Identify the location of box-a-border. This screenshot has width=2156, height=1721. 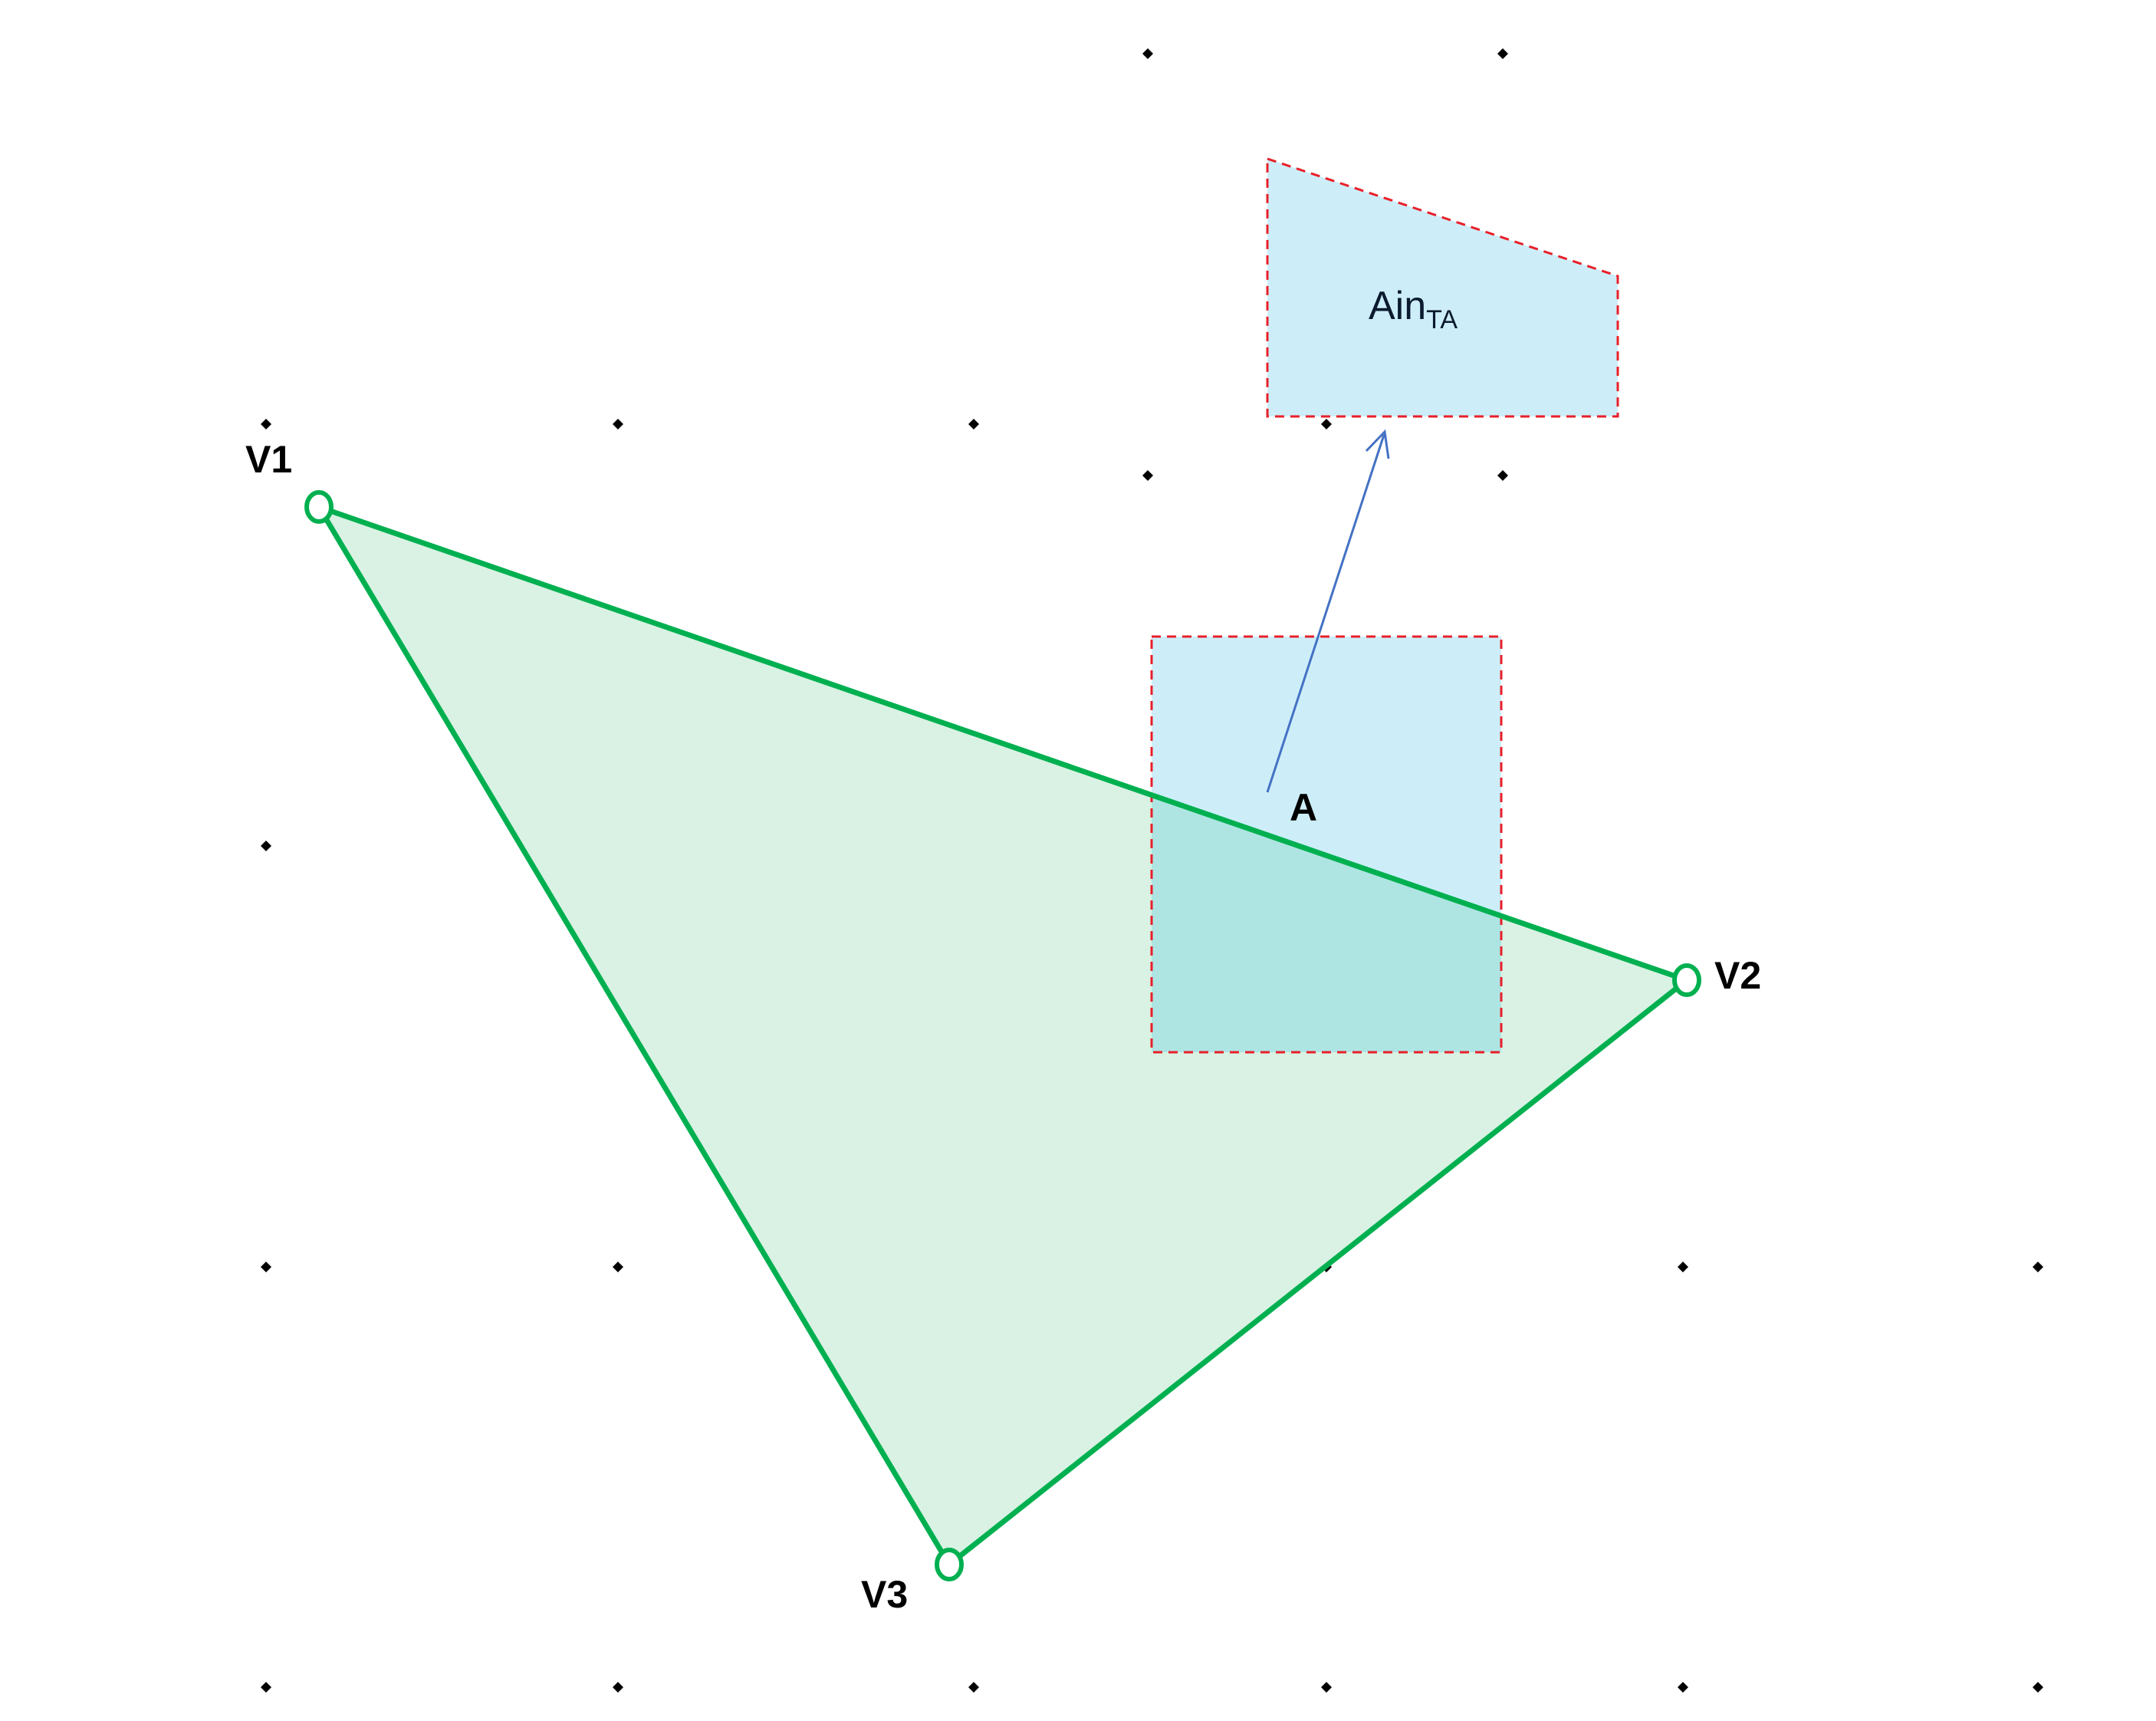
(1326, 845).